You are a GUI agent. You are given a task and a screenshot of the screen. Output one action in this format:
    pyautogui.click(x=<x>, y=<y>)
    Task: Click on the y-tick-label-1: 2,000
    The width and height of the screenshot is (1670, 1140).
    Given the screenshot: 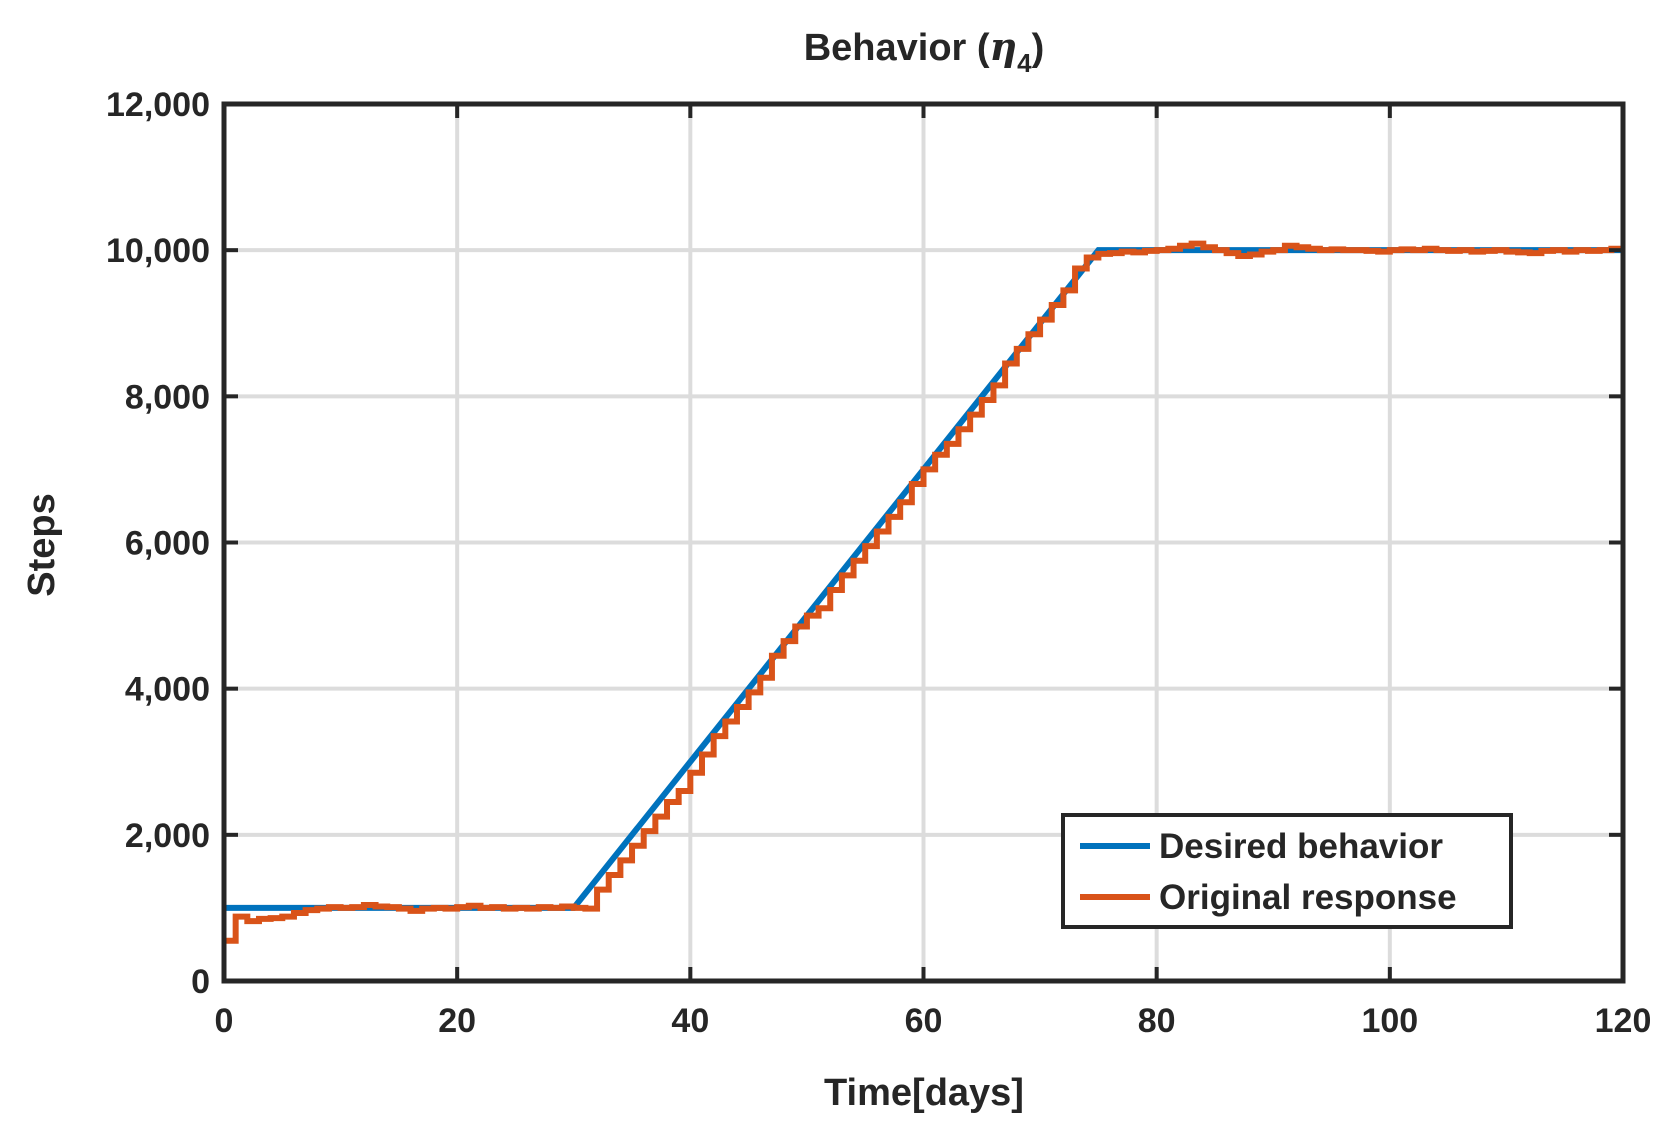 What is the action you would take?
    pyautogui.click(x=167, y=836)
    